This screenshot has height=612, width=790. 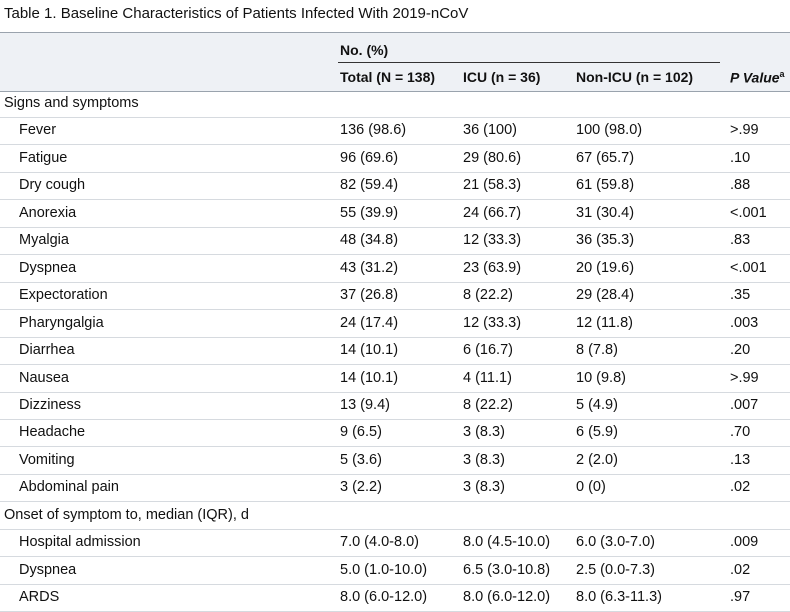 I want to click on cell-value: 37 (26.8), so click(x=369, y=295).